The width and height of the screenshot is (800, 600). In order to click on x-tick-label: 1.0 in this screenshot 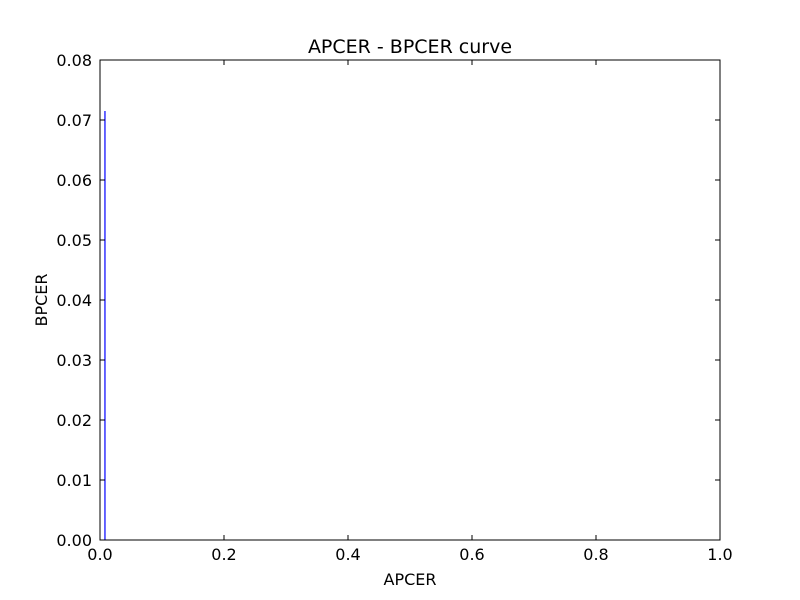, I will do `click(719, 554)`.